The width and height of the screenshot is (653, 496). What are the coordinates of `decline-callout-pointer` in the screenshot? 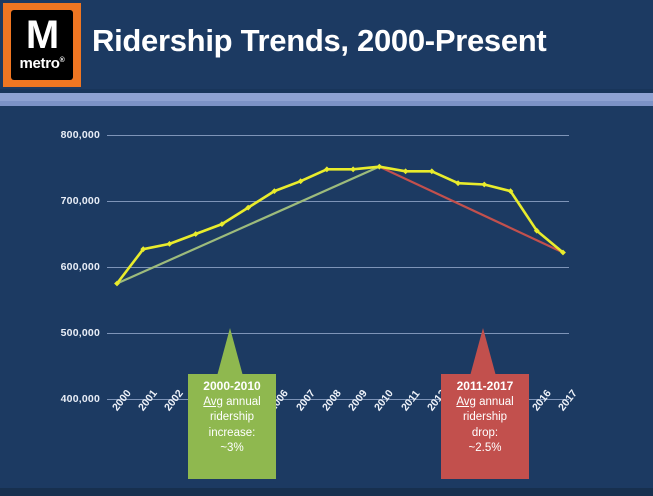 It's located at (483, 352).